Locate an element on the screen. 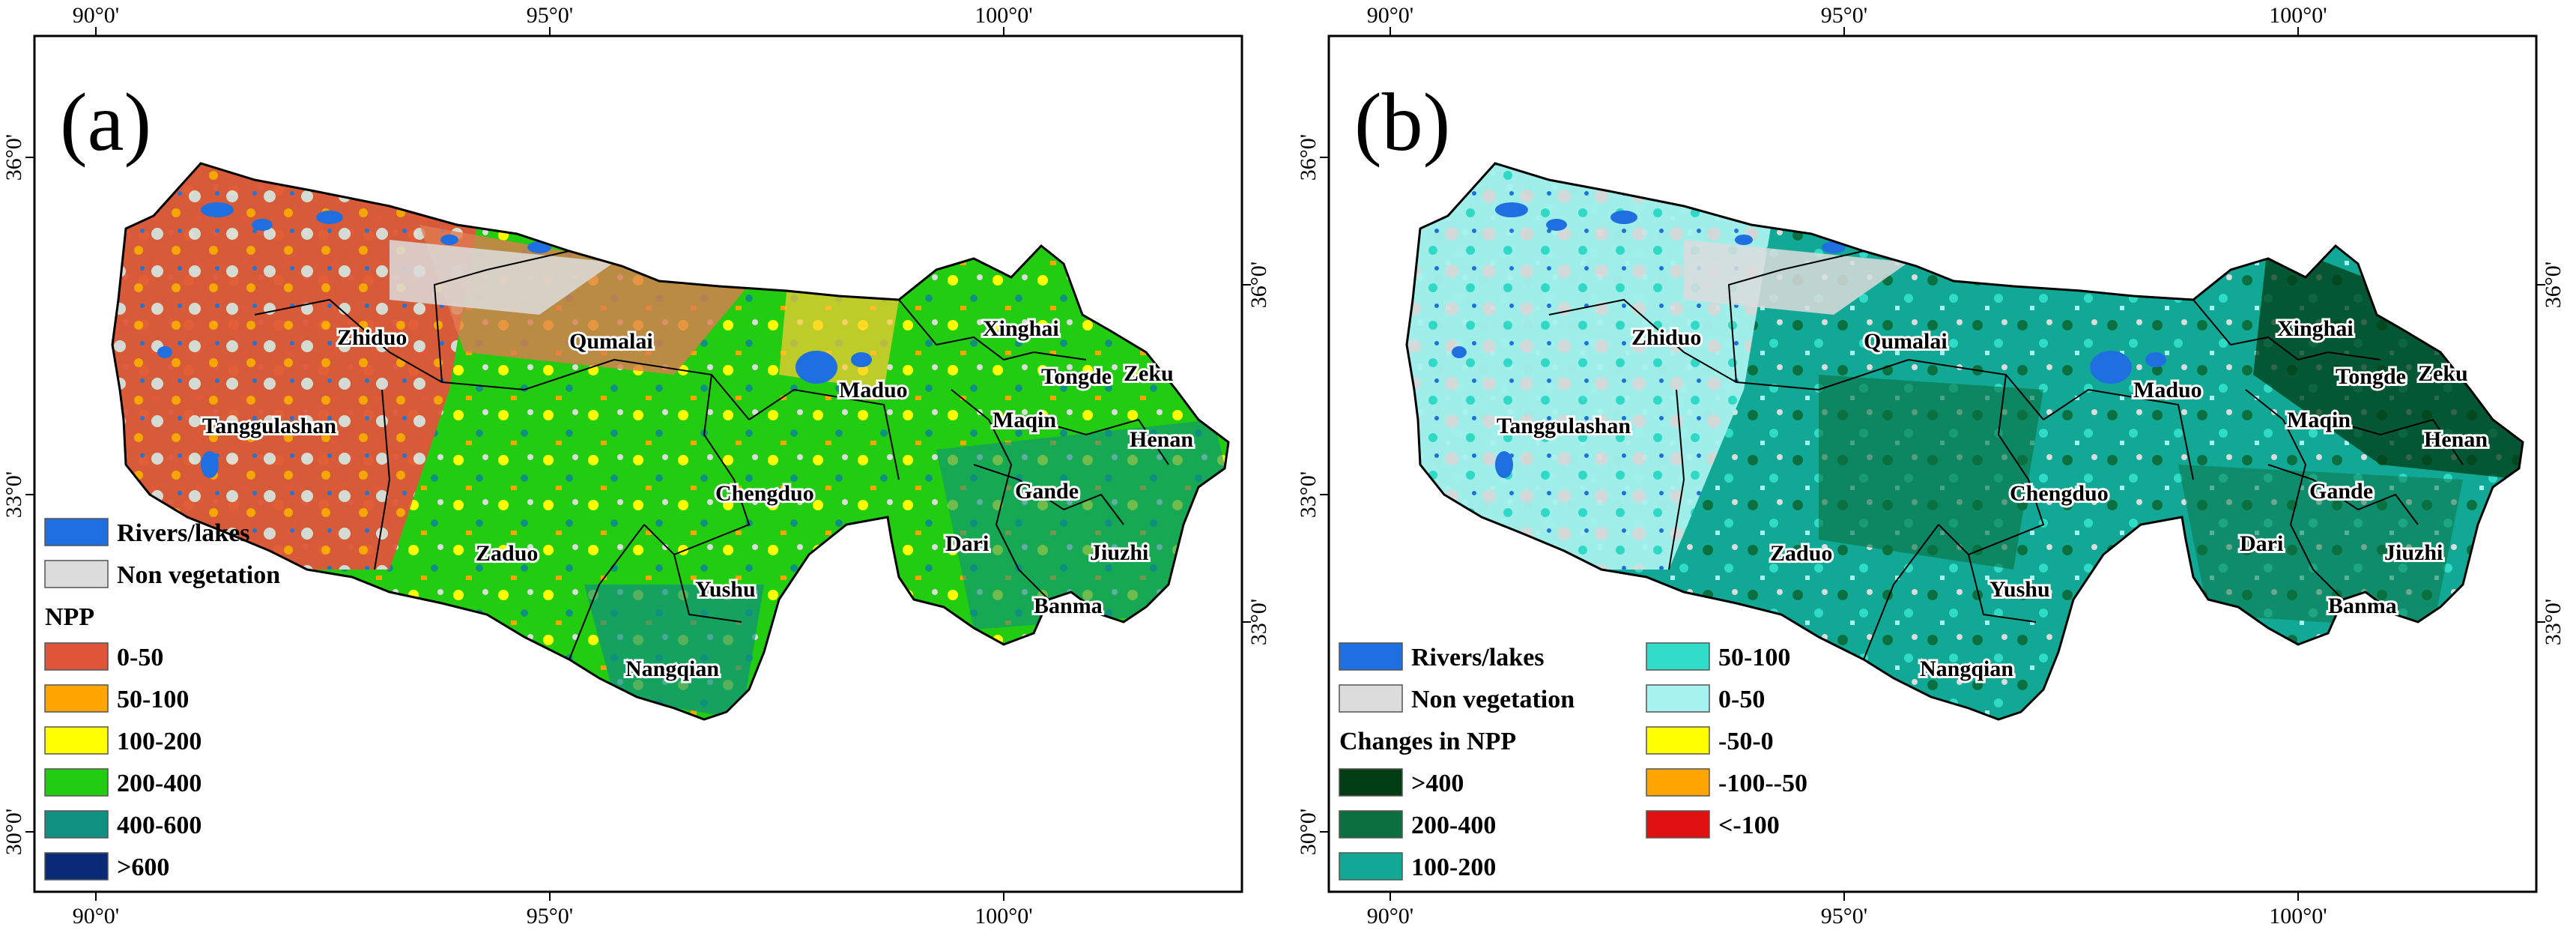  legend-label: 400-600 is located at coordinates (159, 825).